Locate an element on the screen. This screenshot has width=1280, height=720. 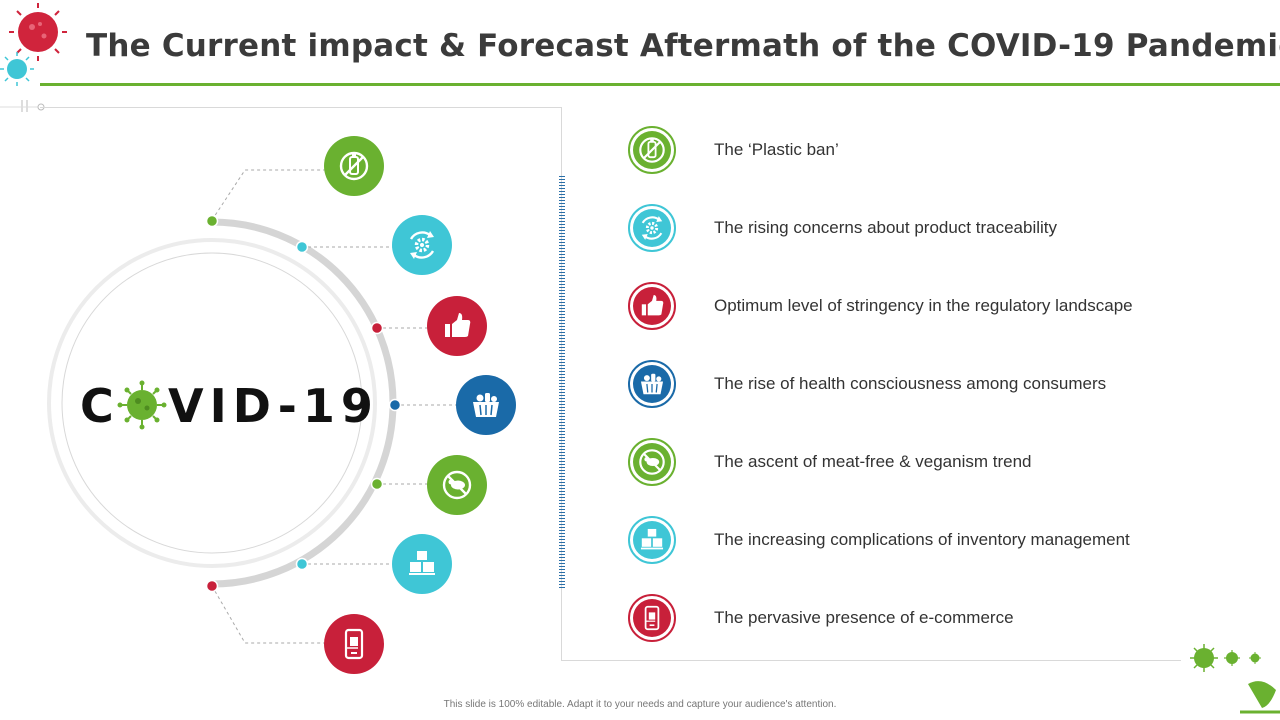
list-item-plastic-ban: The ‘Plastic ban’ is located at coordinates (733, 150).